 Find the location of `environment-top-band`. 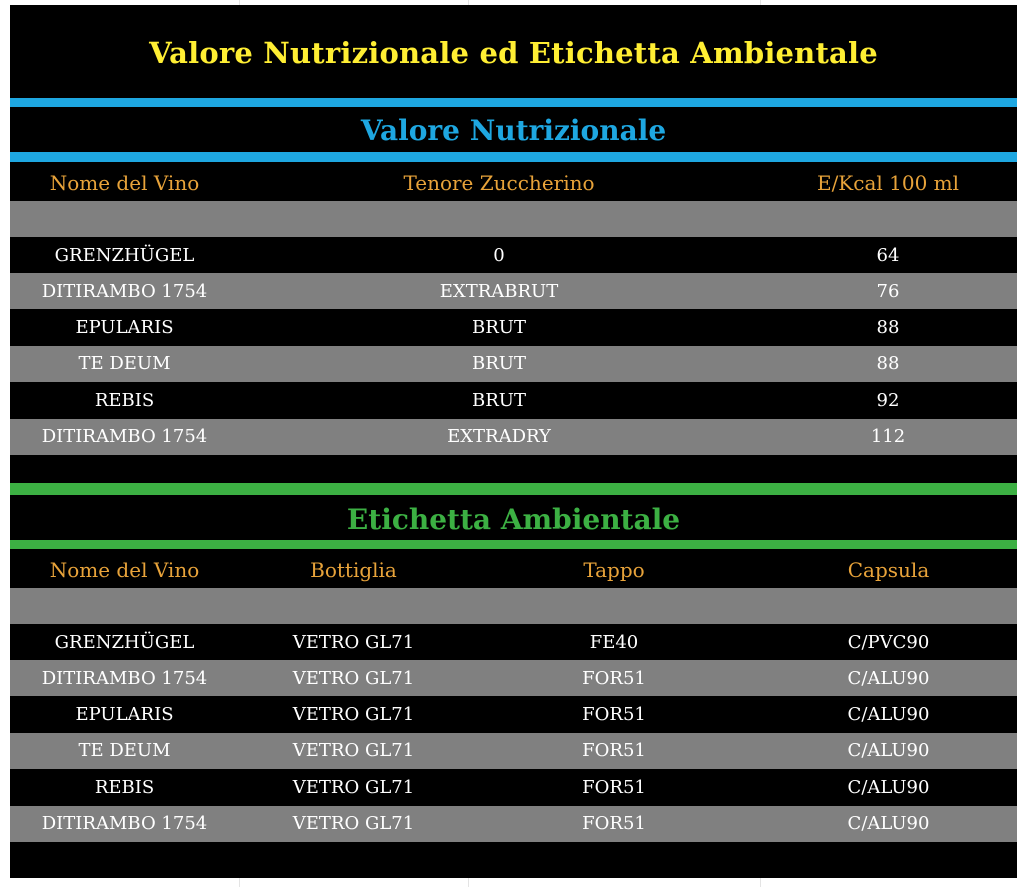

environment-top-band is located at coordinates (513, 489).